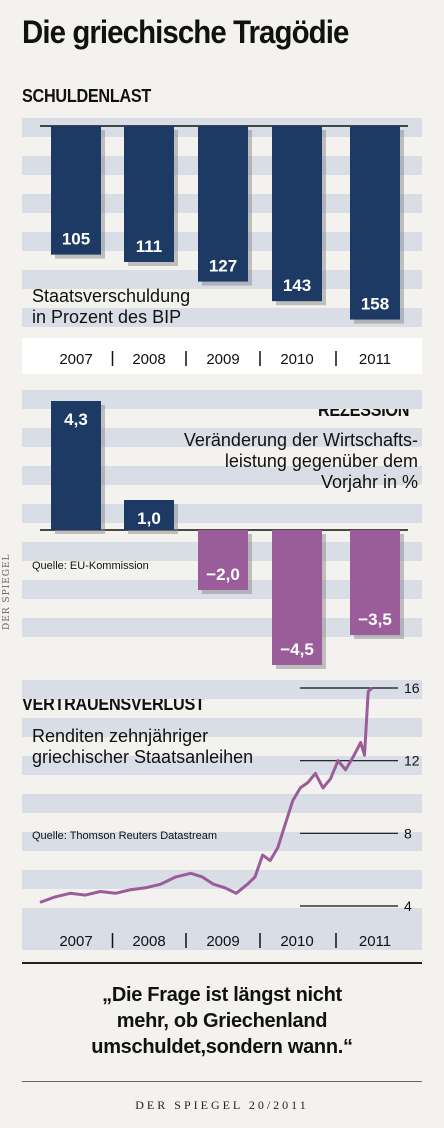 The height and width of the screenshot is (1128, 444). Describe the element at coordinates (300, 440) in the screenshot. I see `recession-subtitle-line-1: Veränderung der Wirtschafts-` at that location.